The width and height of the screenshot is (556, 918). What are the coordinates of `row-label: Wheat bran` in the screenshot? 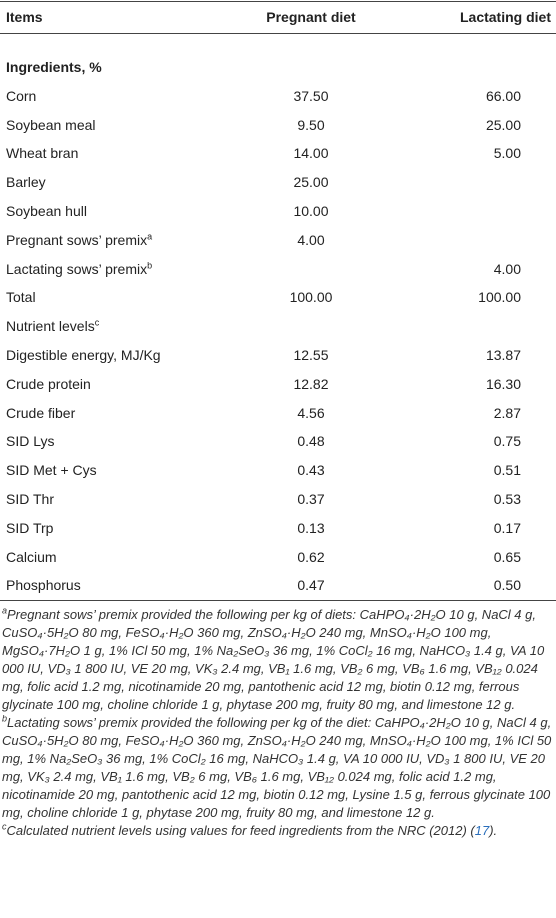 It's located at (42, 153).